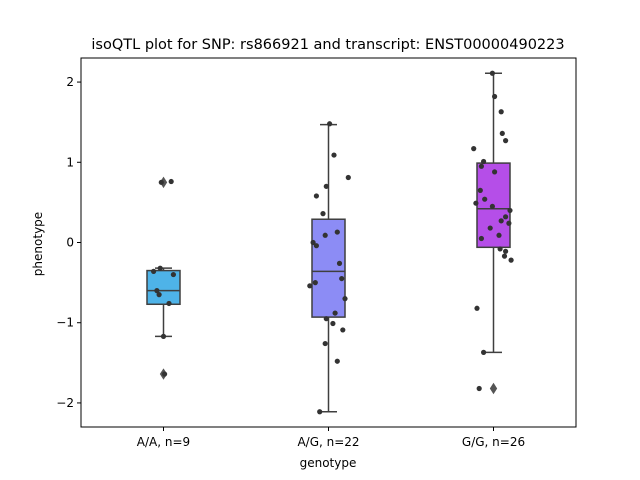  What do you see at coordinates (328, 442) in the screenshot?
I see `x-tick-label: A/G, n=22` at bounding box center [328, 442].